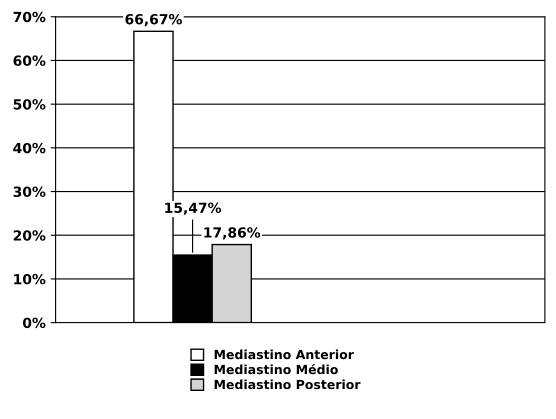 This screenshot has width=556, height=419. Describe the element at coordinates (30, 17) in the screenshot. I see `y-tick-label: 70%` at that location.